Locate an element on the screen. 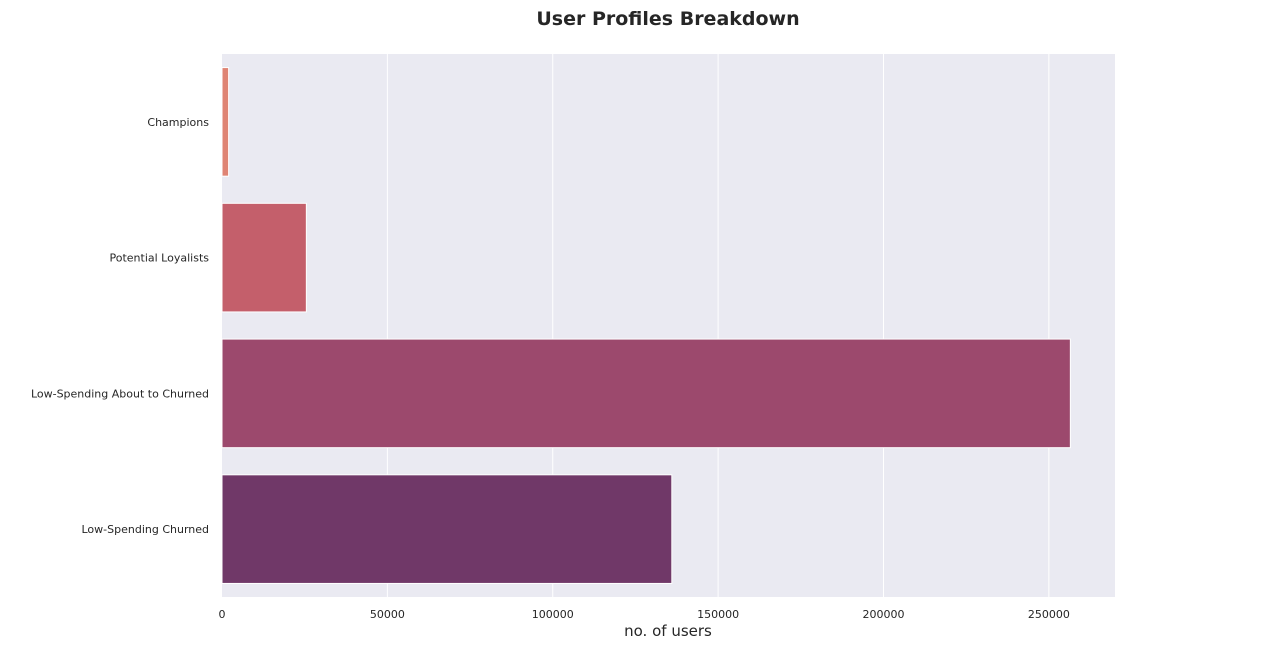  x-axis-tick-labels: 0 50000 100000 150000 200000 250000 is located at coordinates (644, 614).